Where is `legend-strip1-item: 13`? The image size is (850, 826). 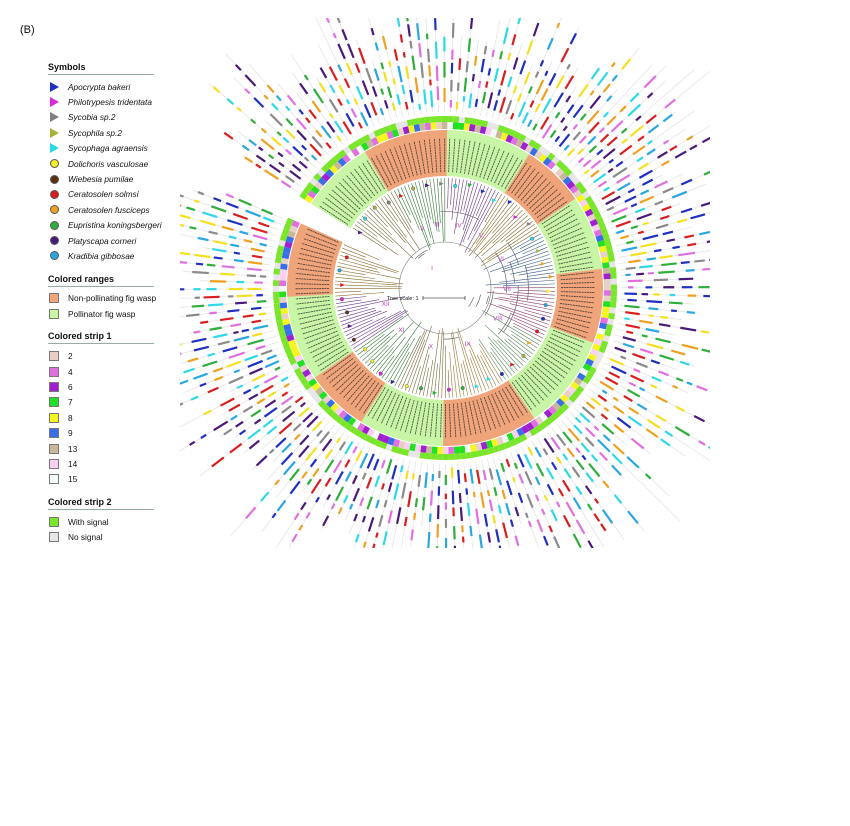 legend-strip1-item: 13 is located at coordinates (128, 448).